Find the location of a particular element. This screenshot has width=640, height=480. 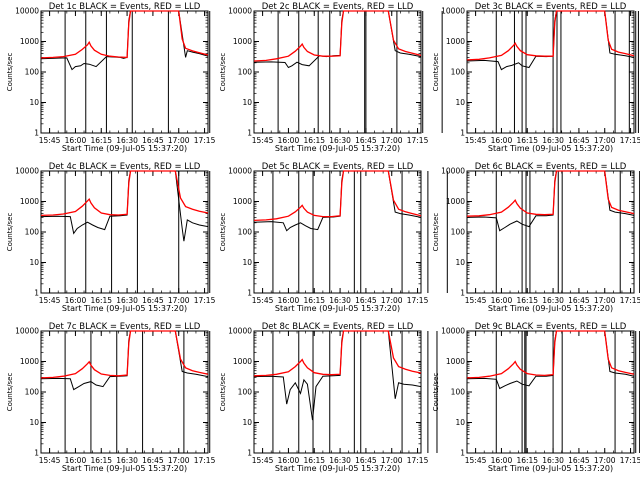

panel-title: Det 7c BLACK = Events, RED = LLD is located at coordinates (125, 327).